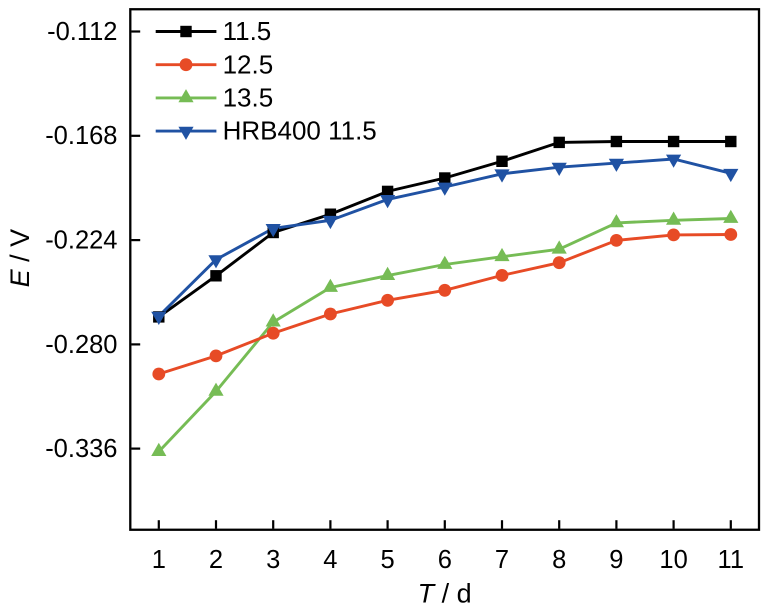  I want to click on svg-text: HRB400 11.5, so click(300, 131).